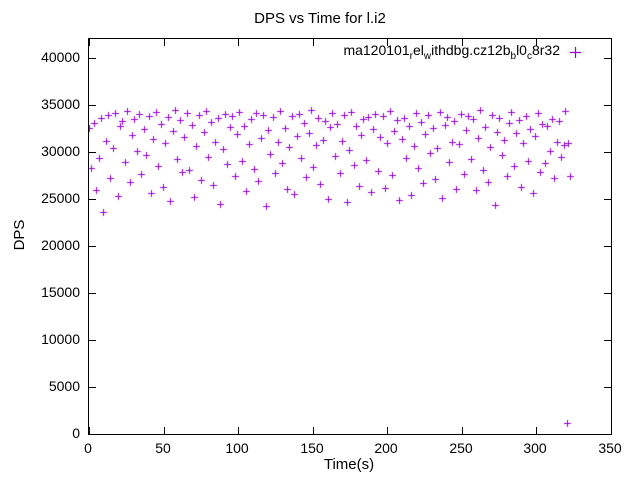  Describe the element at coordinates (545, 50) in the screenshot. I see `legend-label-text: 8r32` at that location.